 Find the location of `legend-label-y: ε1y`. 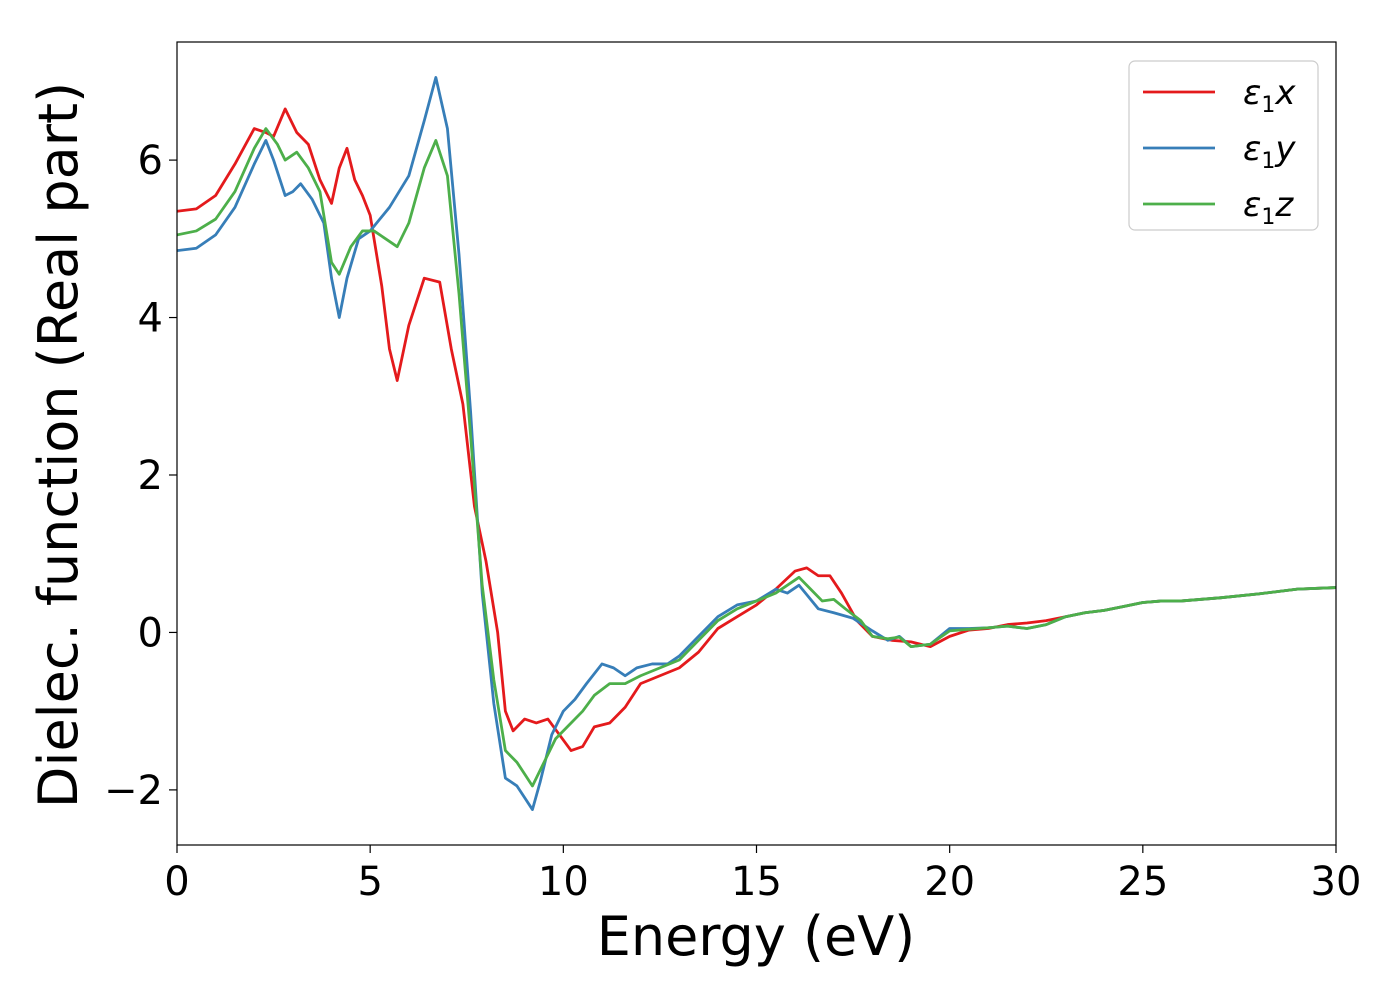

legend-label-y: ε1y is located at coordinates (1269, 151).